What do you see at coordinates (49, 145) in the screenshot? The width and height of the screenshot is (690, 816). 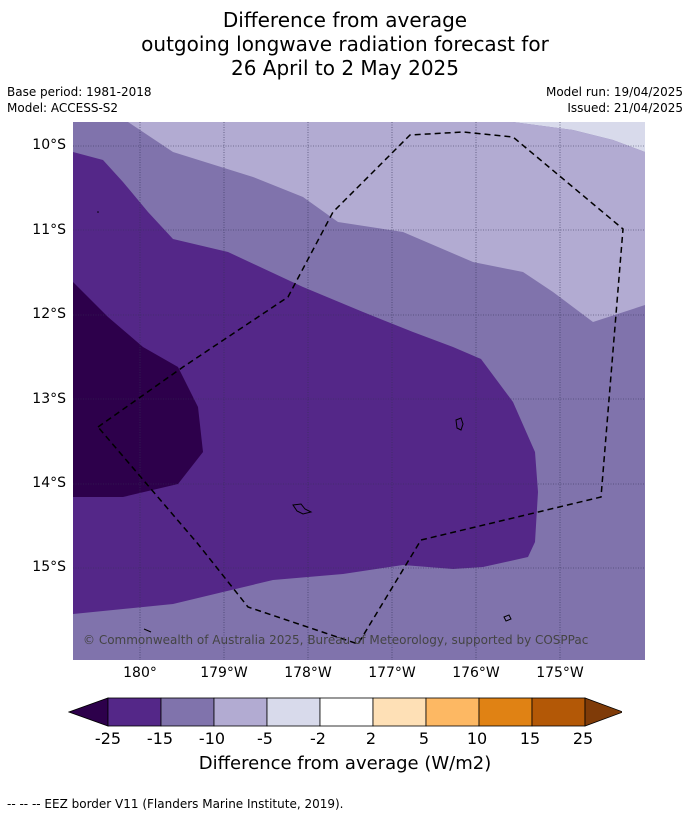 I see `lat-label: 10°S` at bounding box center [49, 145].